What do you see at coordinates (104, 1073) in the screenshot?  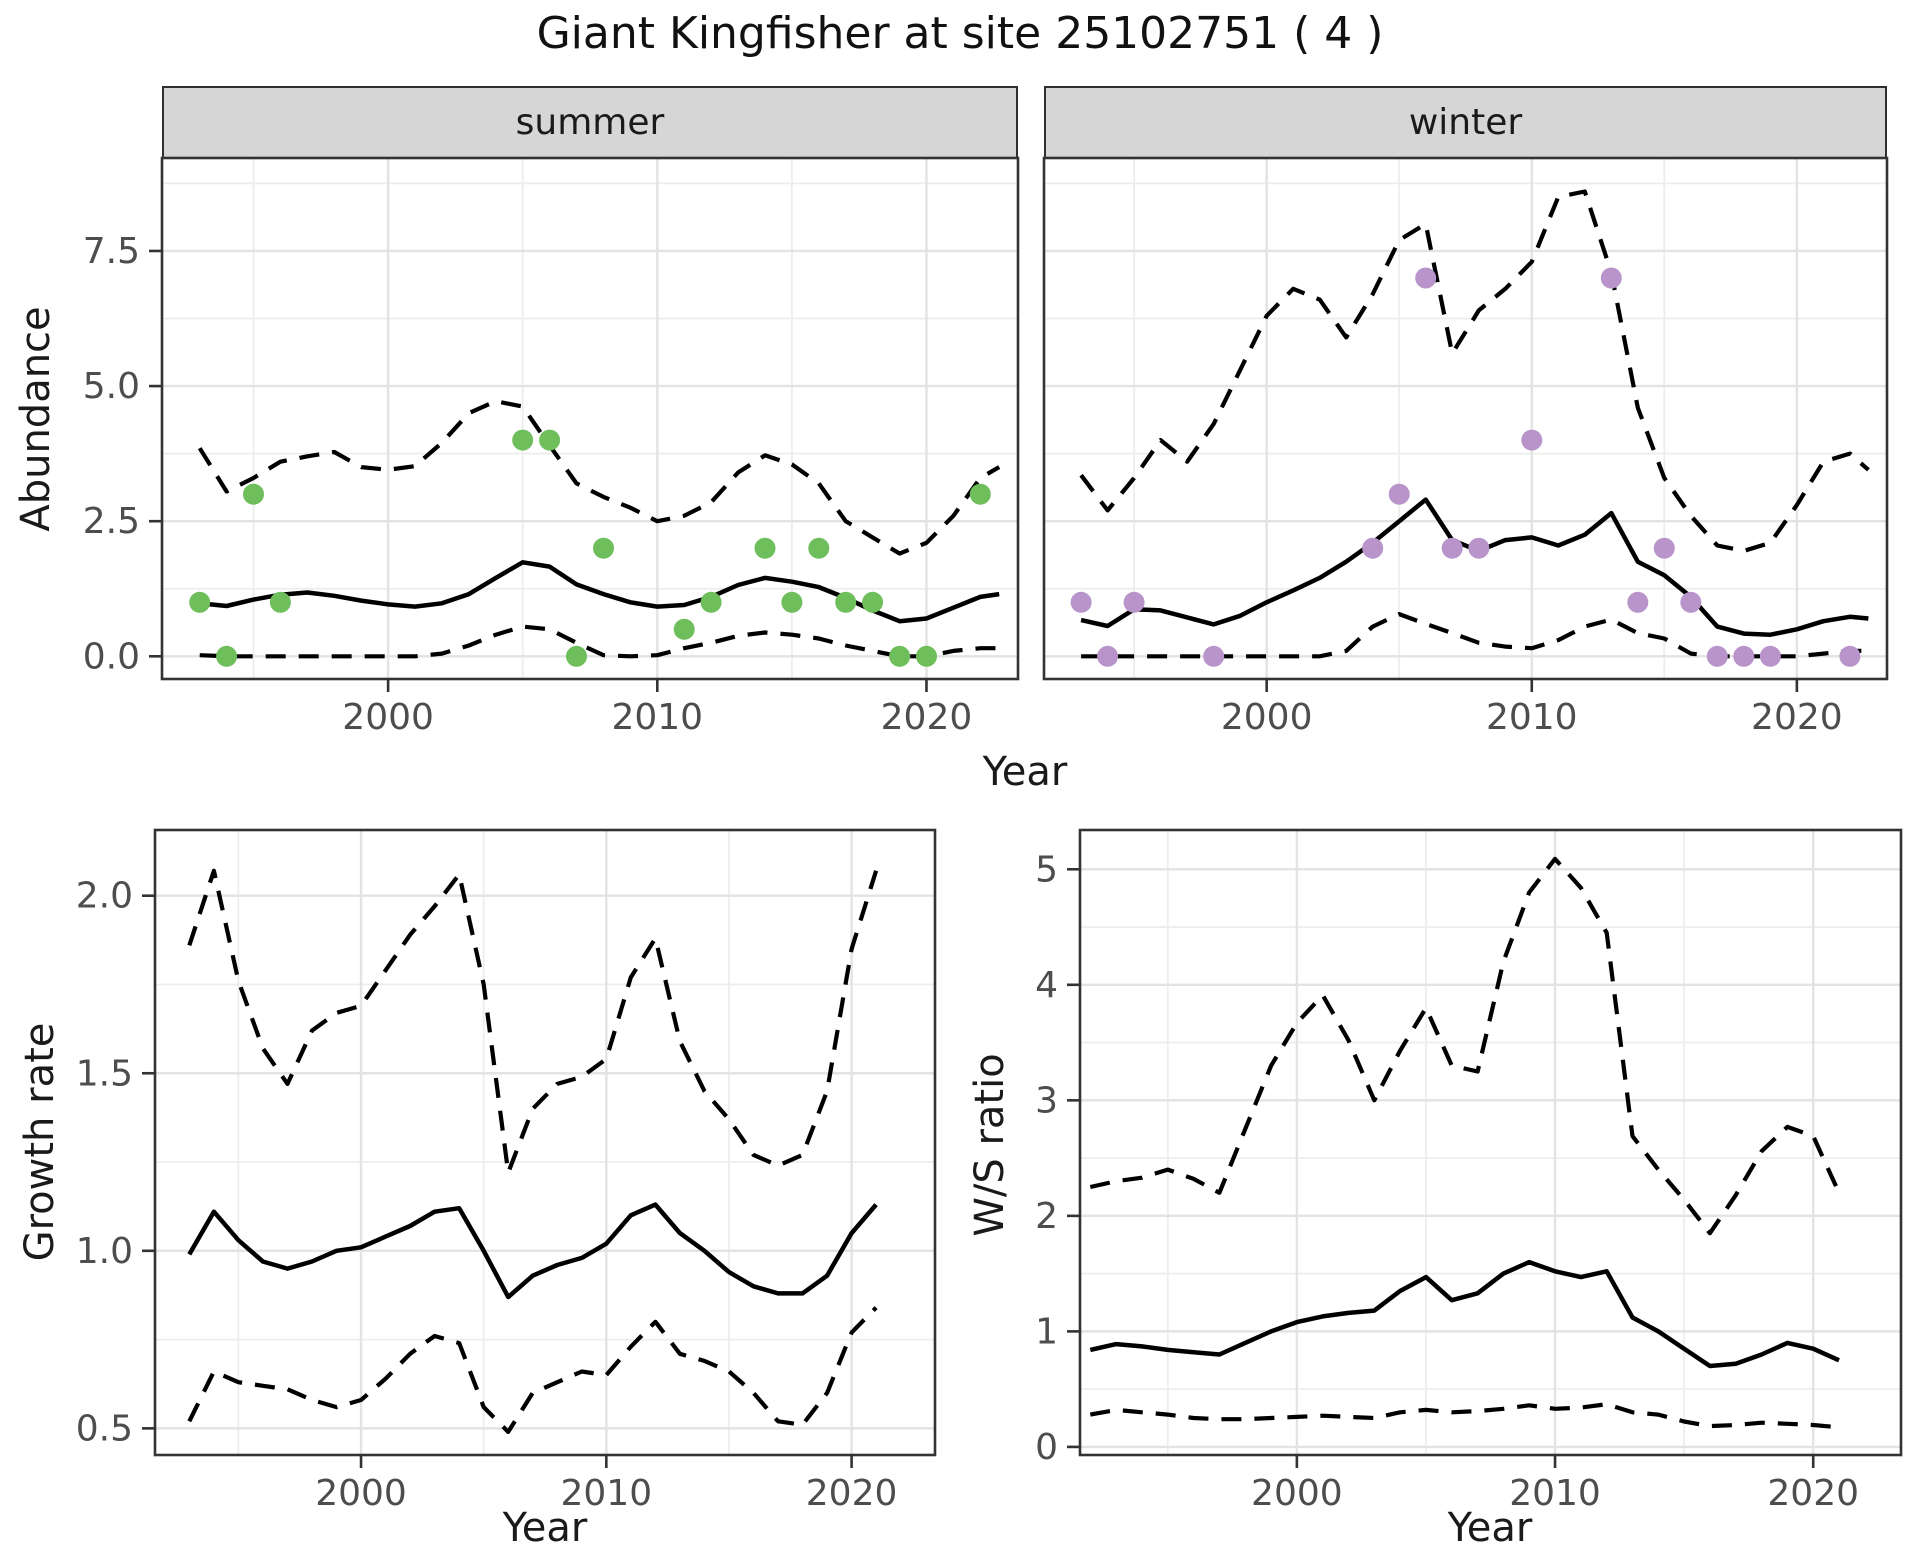 I see `y-tick-label: 1.5` at bounding box center [104, 1073].